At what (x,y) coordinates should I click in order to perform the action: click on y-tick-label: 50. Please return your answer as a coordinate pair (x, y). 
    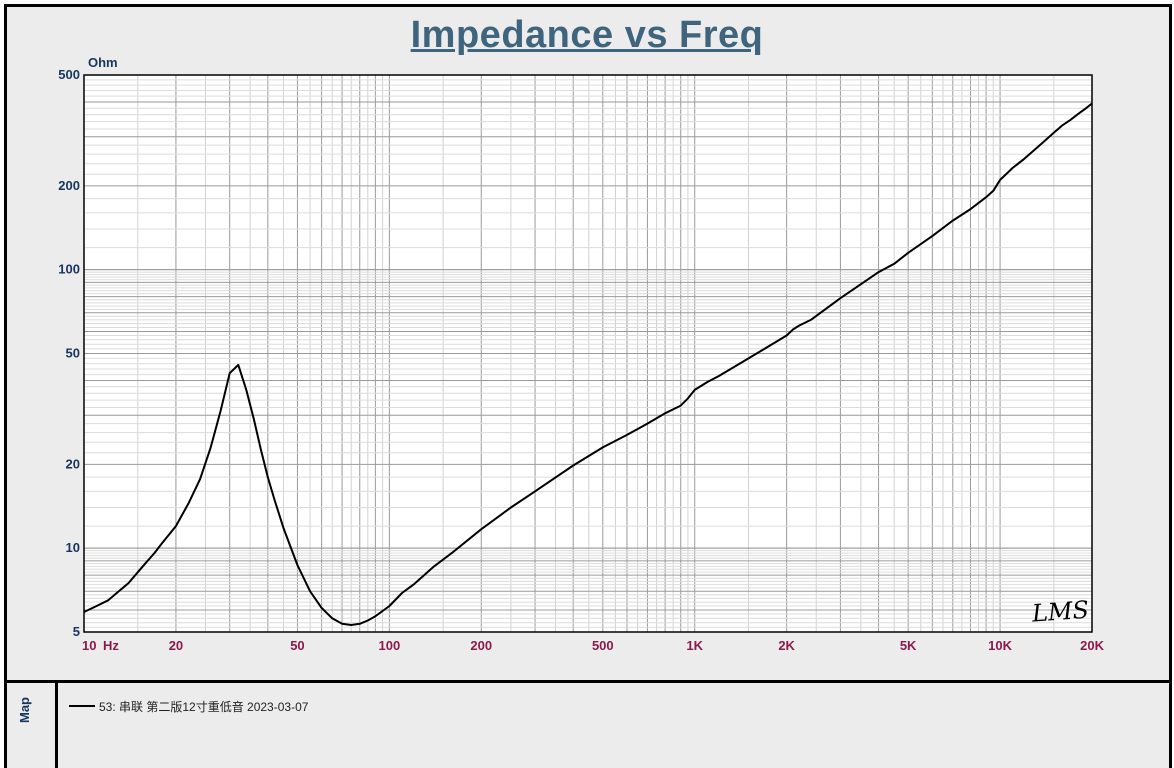
    Looking at the image, I should click on (73, 353).